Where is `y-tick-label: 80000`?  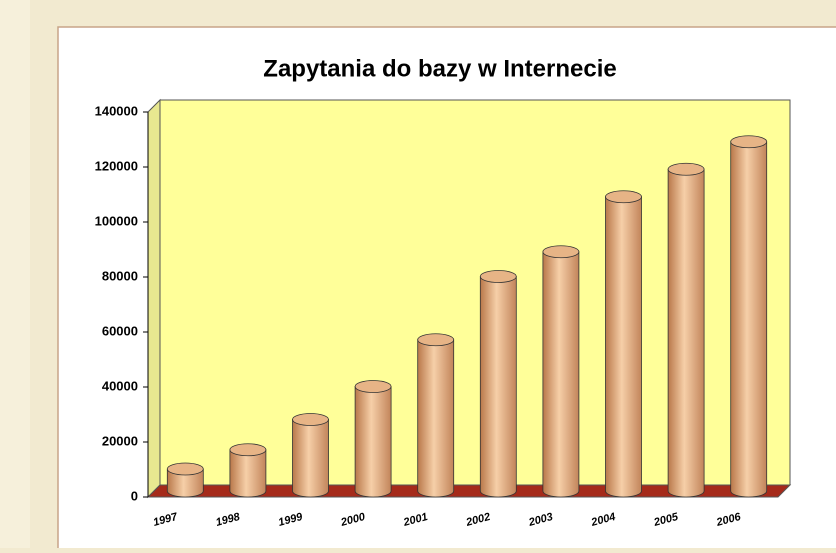 y-tick-label: 80000 is located at coordinates (120, 275).